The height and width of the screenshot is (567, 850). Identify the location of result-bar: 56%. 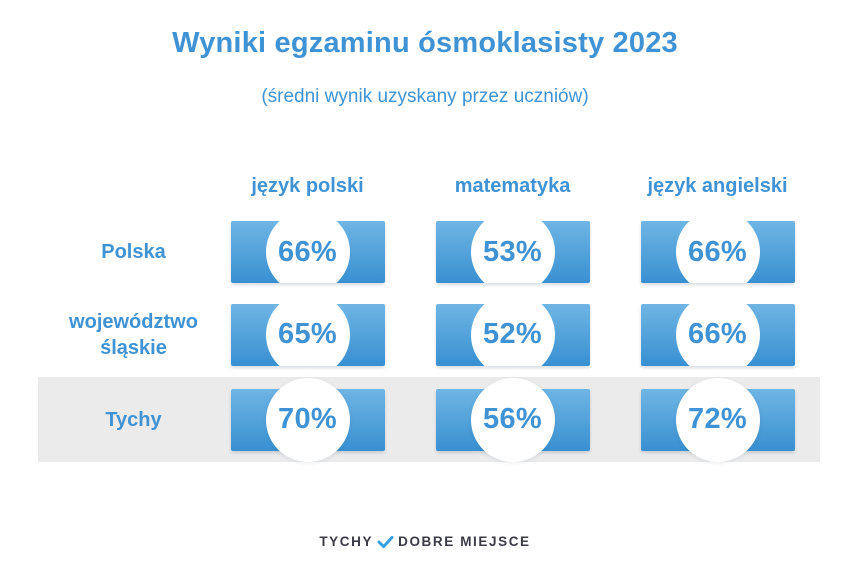
(512, 419).